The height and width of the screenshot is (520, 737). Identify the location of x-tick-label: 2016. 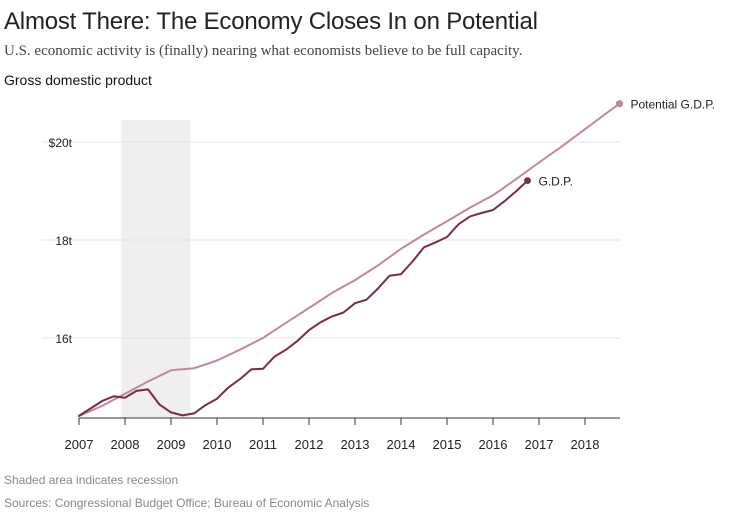
(493, 444).